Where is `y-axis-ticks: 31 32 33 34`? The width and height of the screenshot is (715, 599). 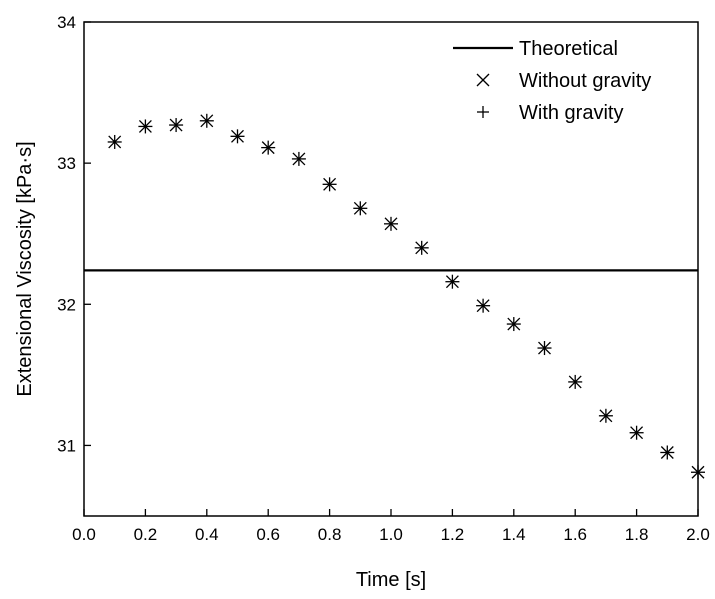 y-axis-ticks: 31 32 33 34 is located at coordinates (74, 234).